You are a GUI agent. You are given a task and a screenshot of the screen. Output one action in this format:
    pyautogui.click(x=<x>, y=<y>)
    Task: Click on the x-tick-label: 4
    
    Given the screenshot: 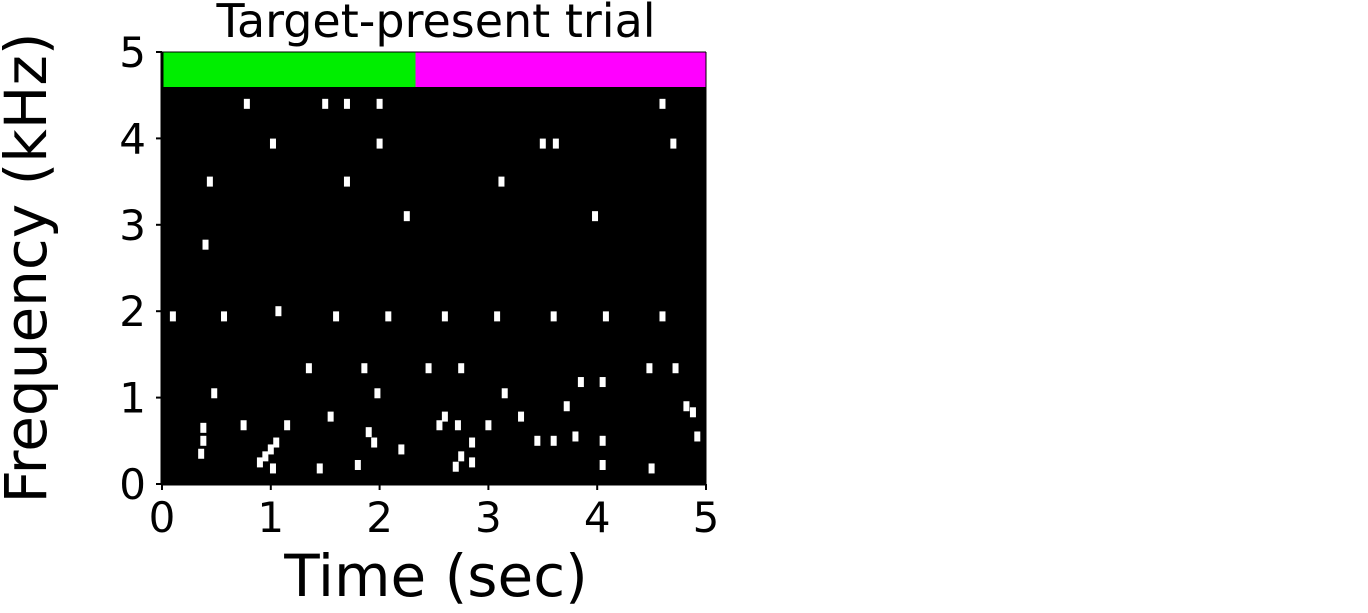 What is the action you would take?
    pyautogui.click(x=597, y=517)
    